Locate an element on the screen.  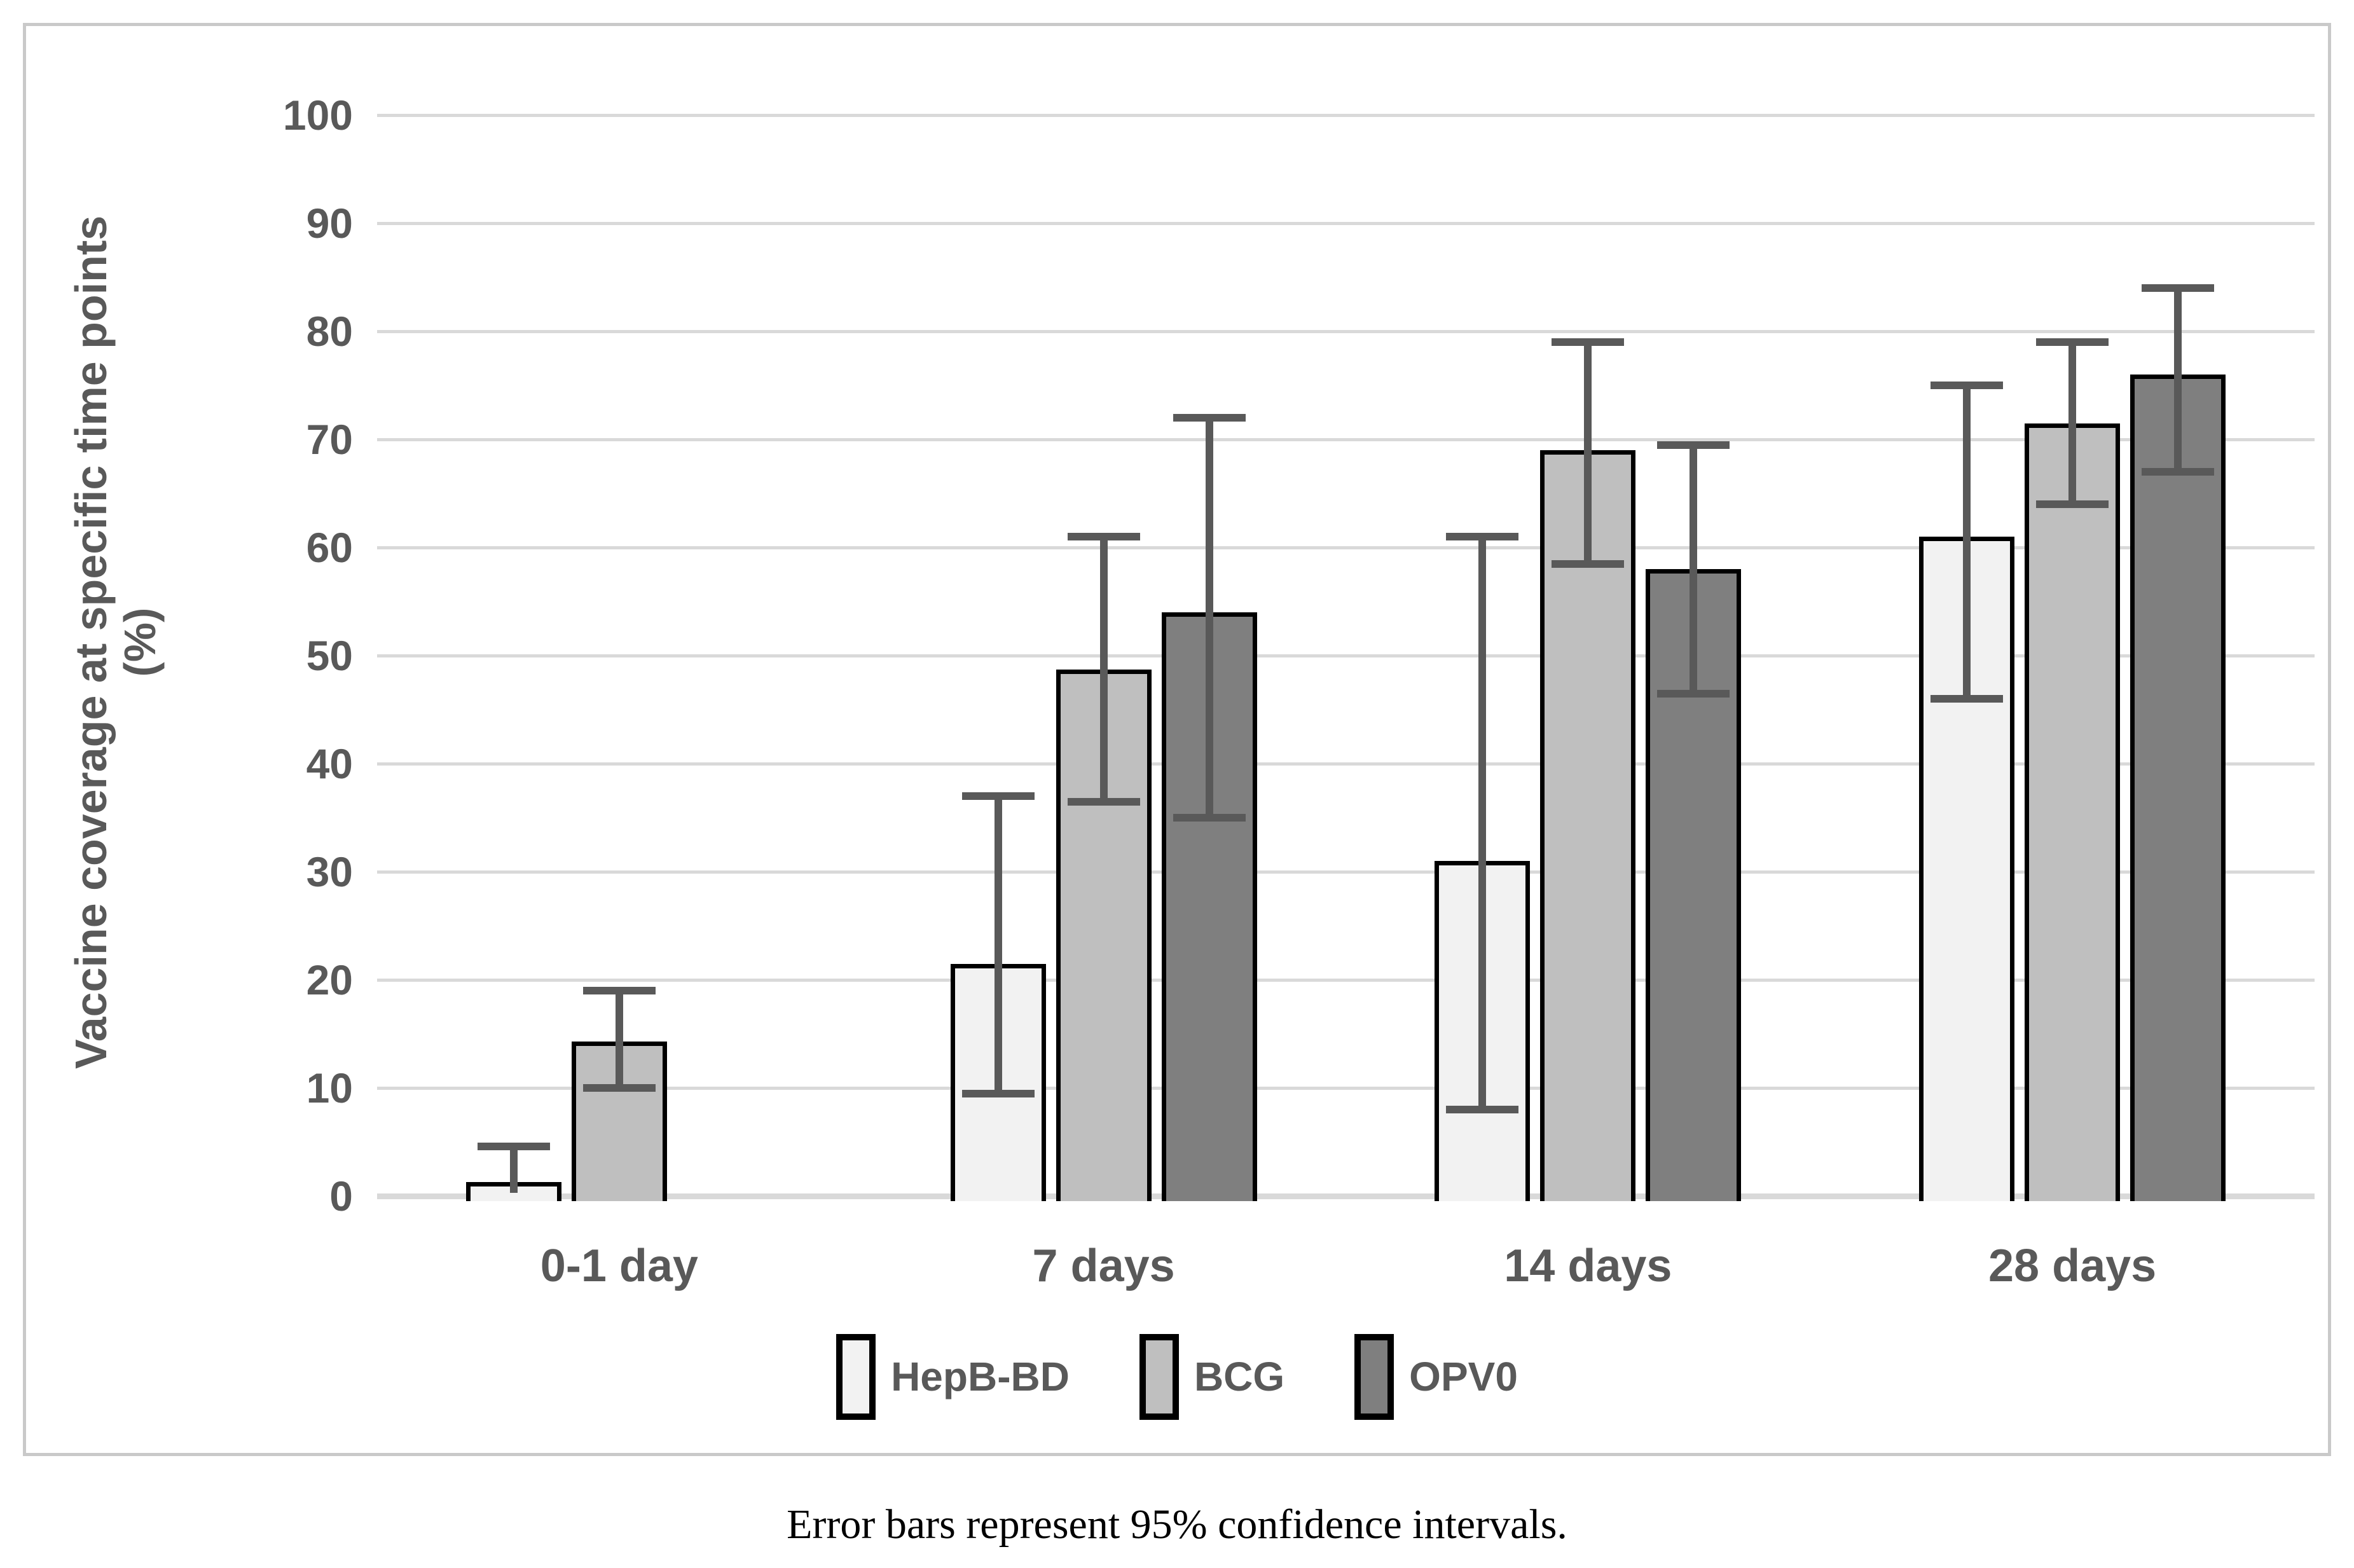
y-tick-label: 80 is located at coordinates (329, 331).